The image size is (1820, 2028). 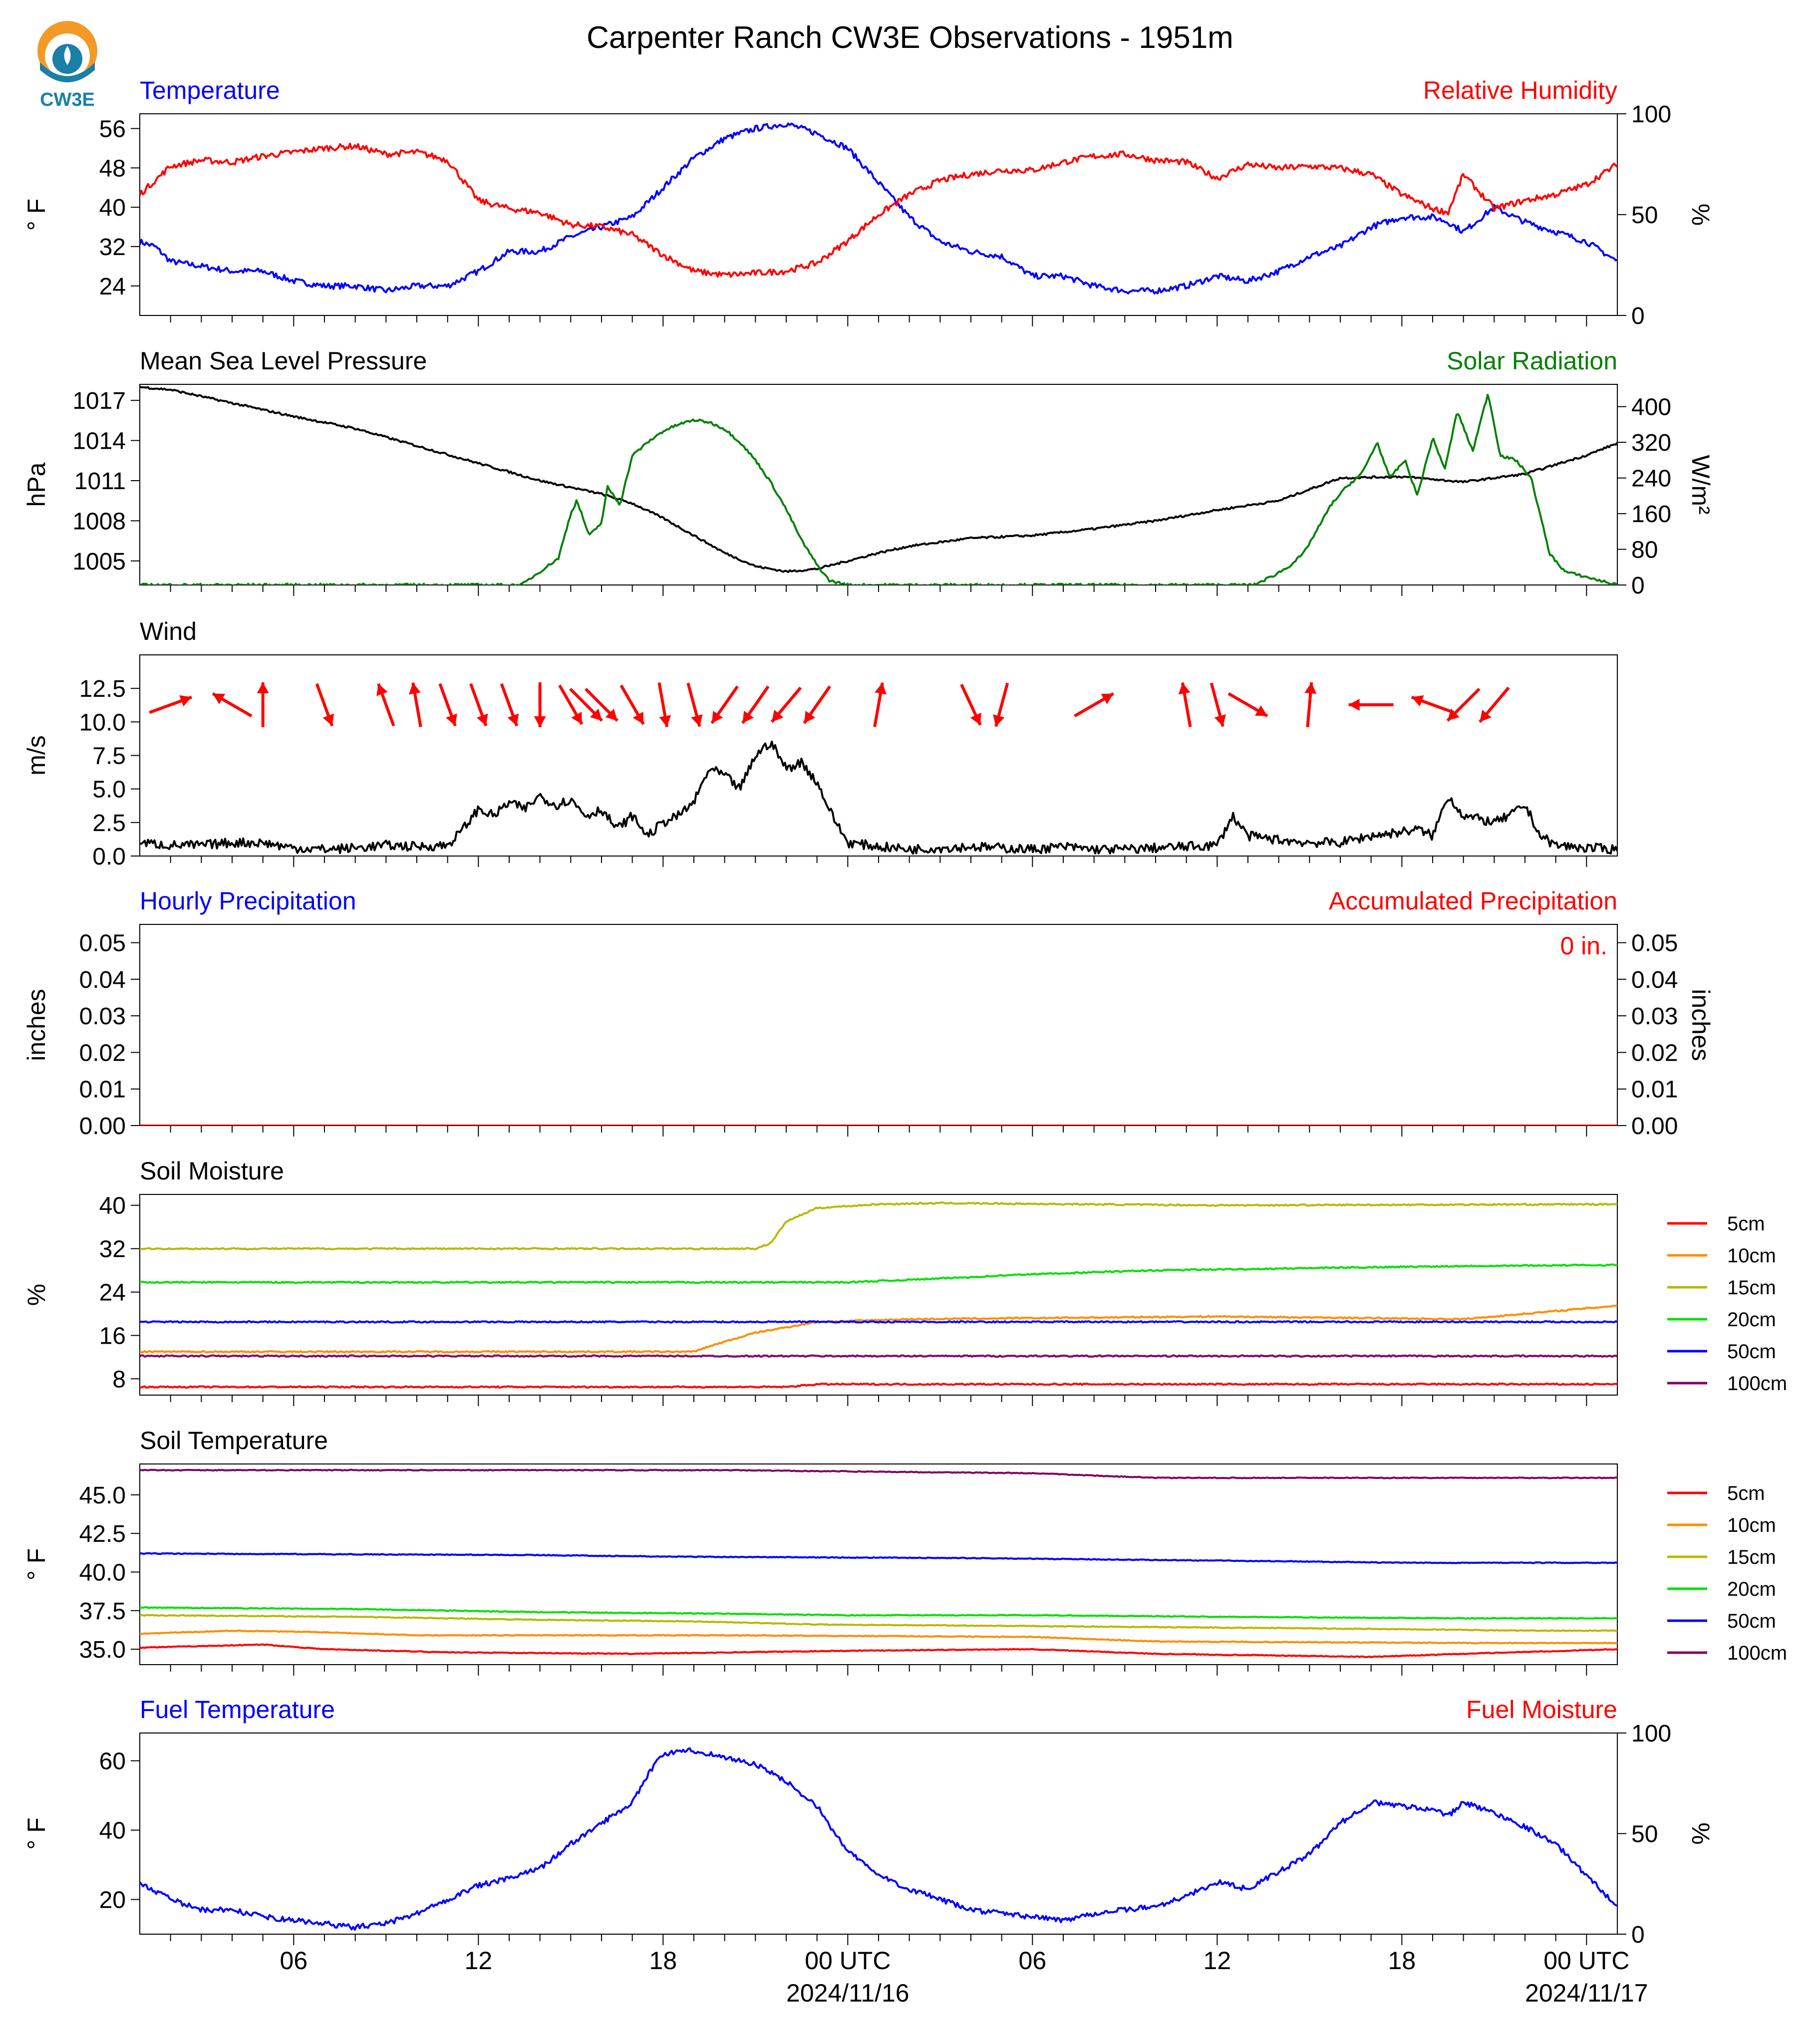 I want to click on panel-title-left: Soil Temperature, so click(x=234, y=1440).